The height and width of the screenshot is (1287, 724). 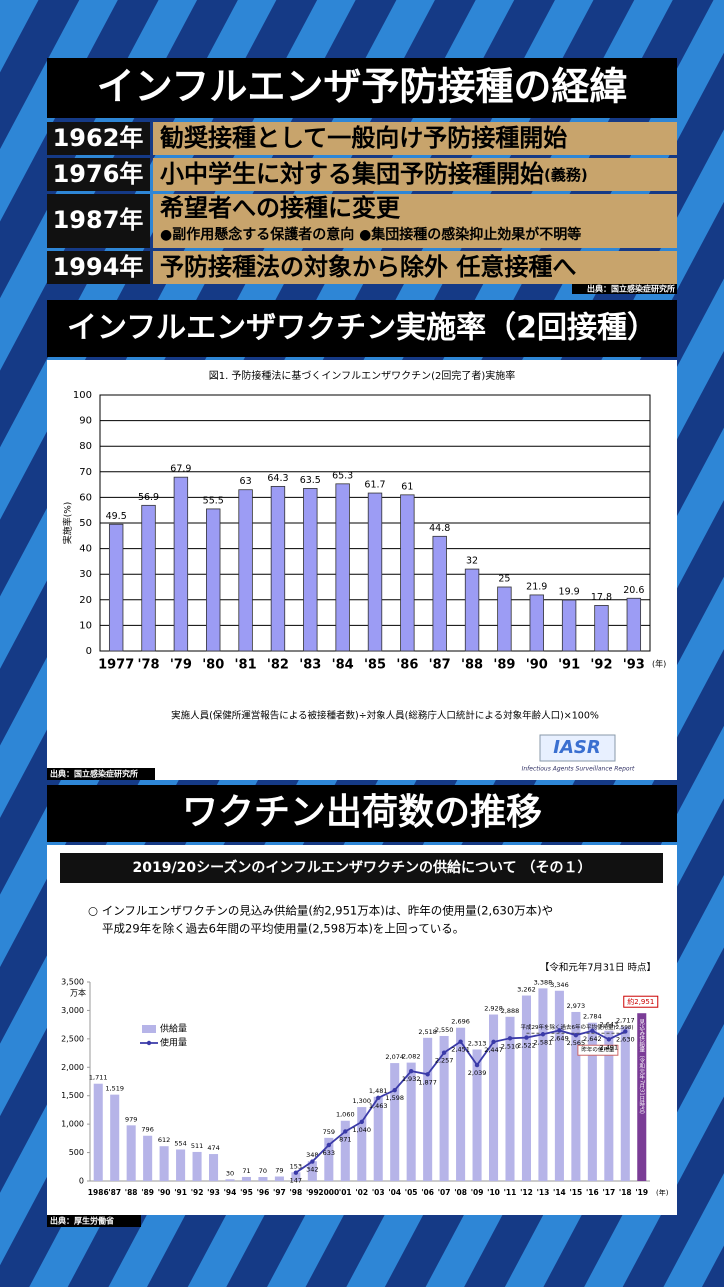 What do you see at coordinates (375, 665) in the screenshot?
I see `x-tick-label: '85` at bounding box center [375, 665].